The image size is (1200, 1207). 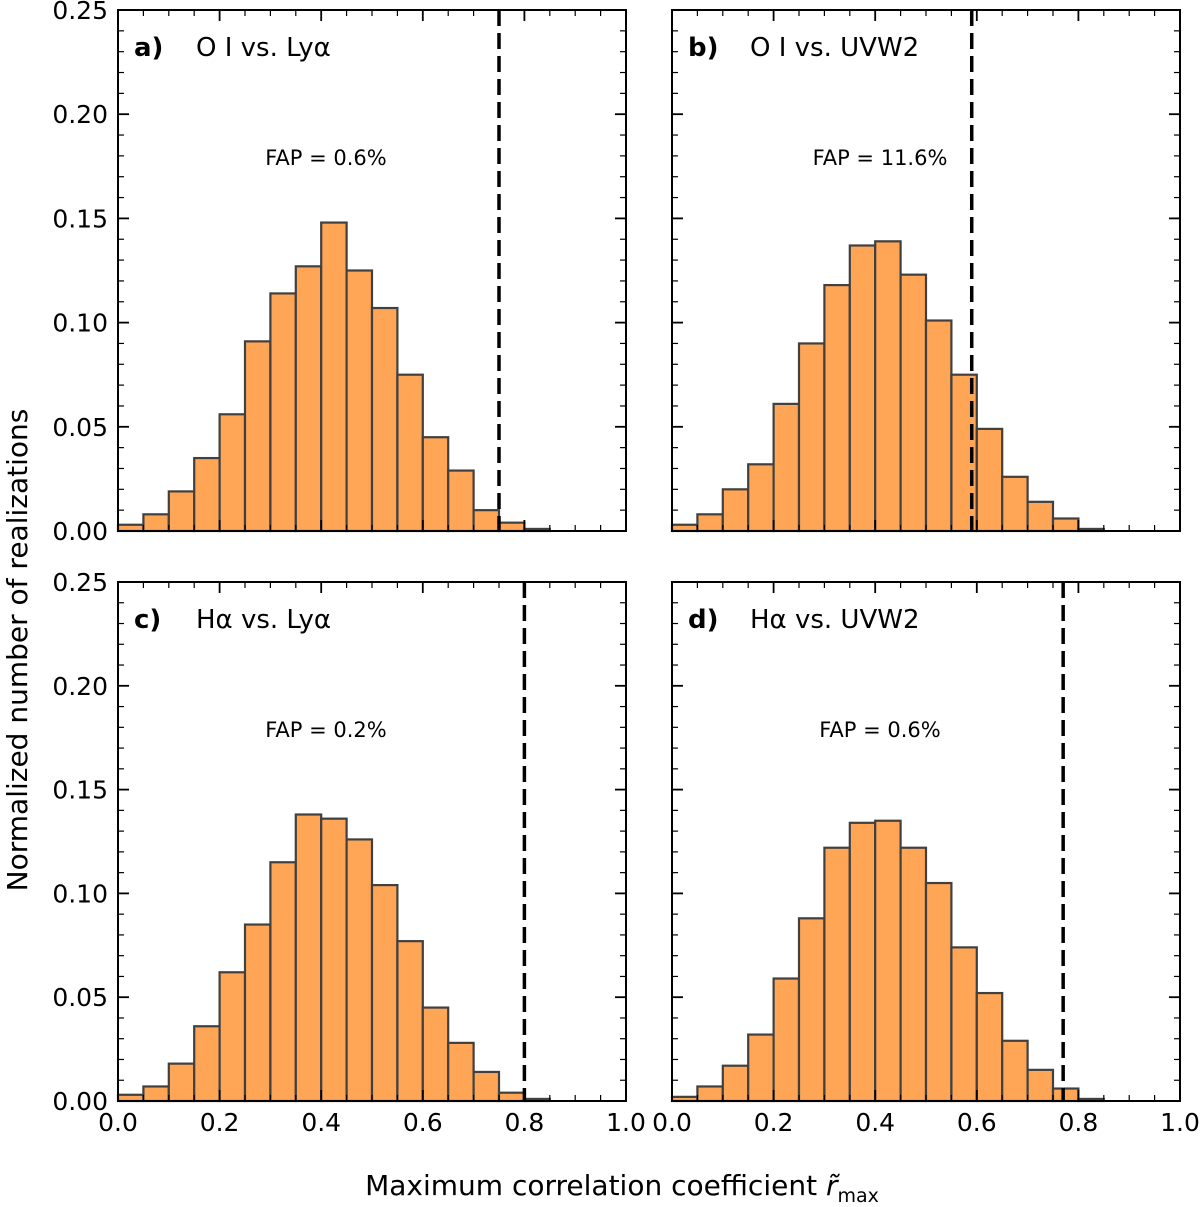 I want to click on panel-title: O I vs. UVW2, so click(x=834, y=48).